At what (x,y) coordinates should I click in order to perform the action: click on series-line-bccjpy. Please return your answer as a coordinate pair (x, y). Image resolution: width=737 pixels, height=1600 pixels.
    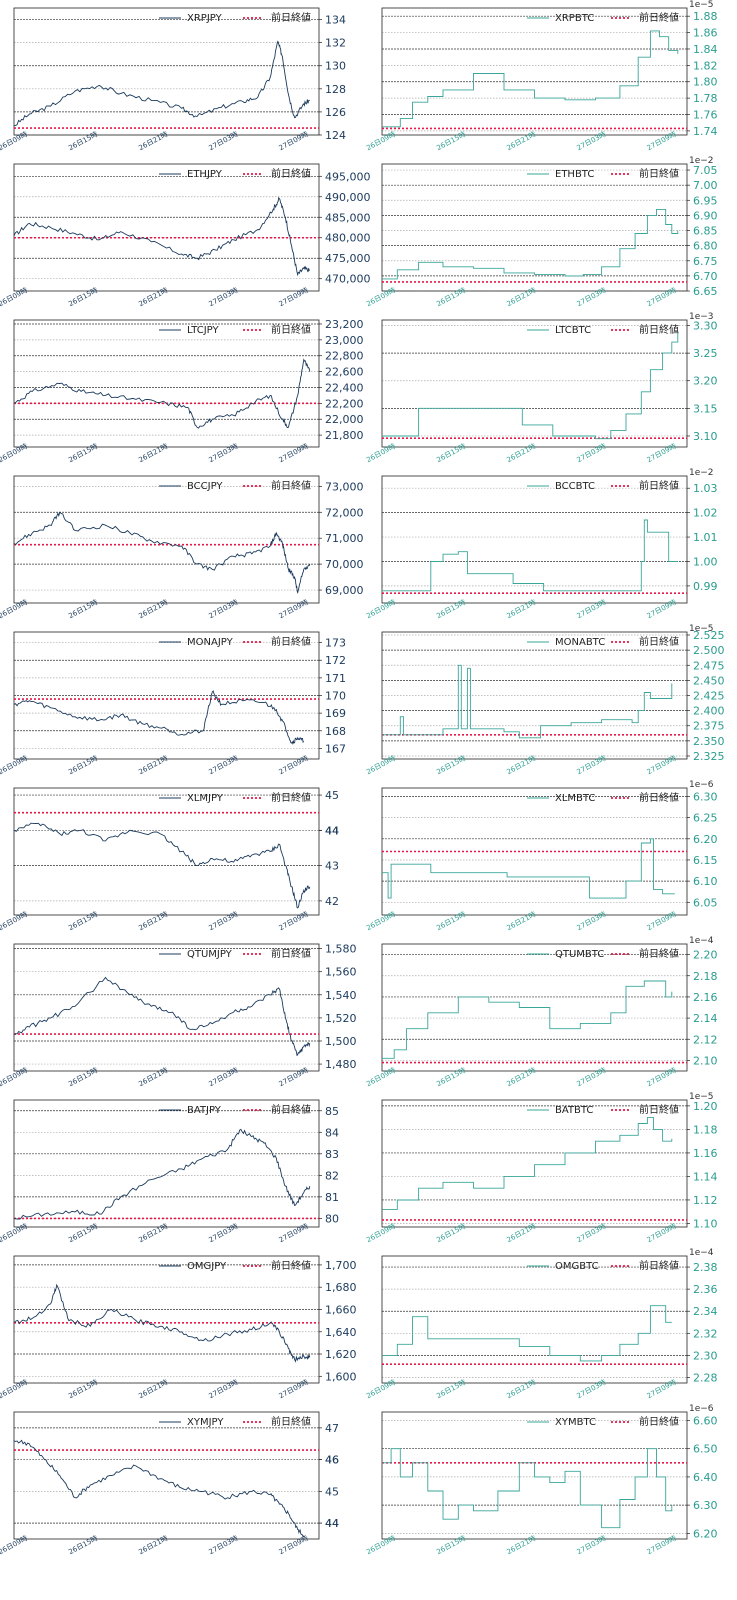
    Looking at the image, I should click on (162, 552).